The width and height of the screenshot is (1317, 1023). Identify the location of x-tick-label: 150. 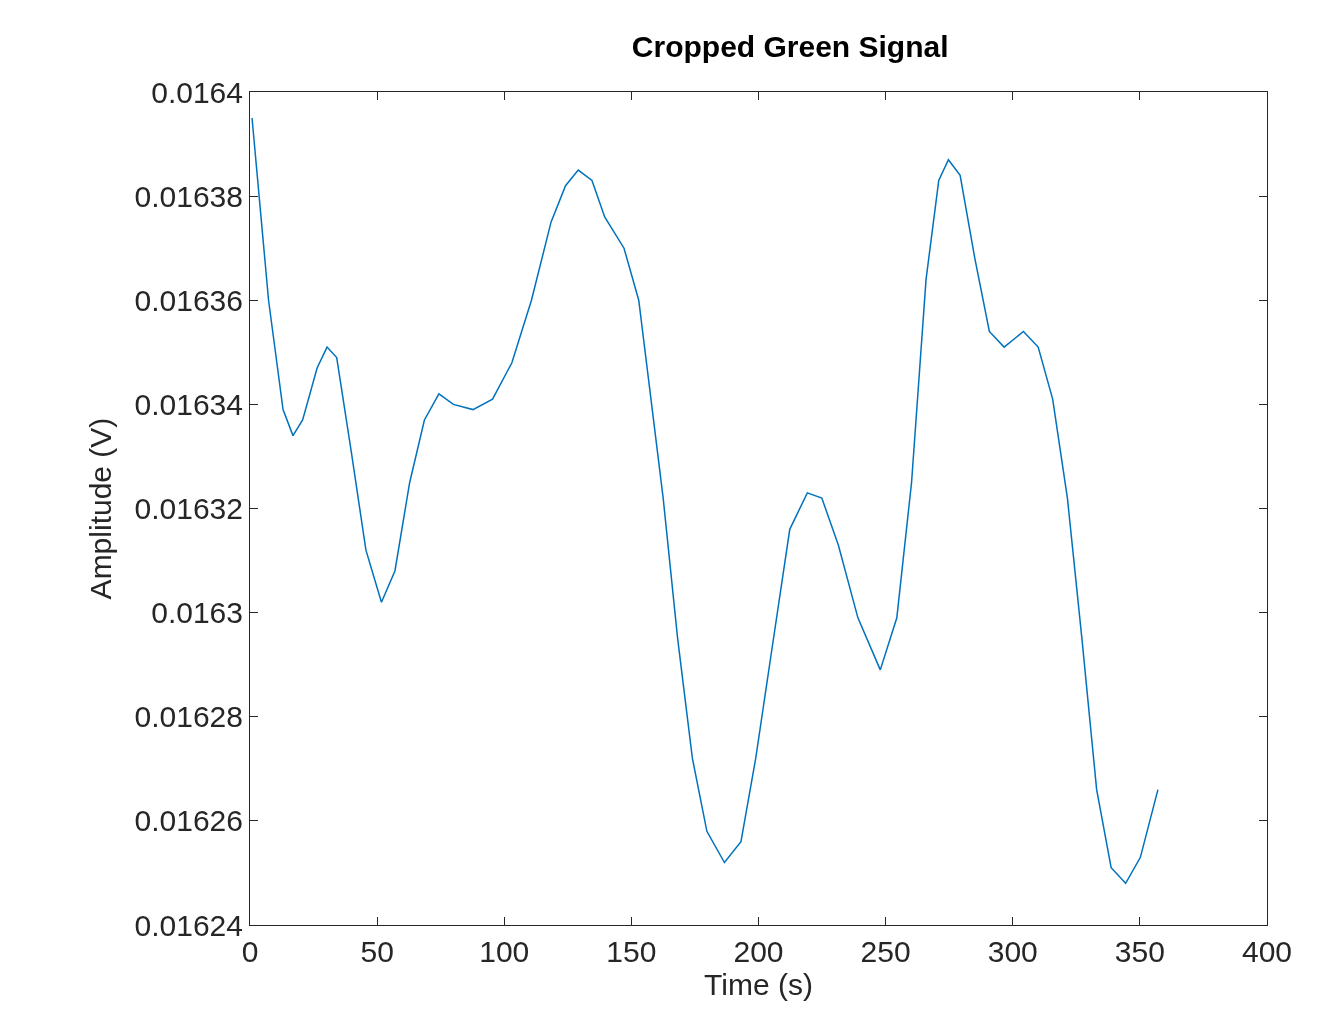
(631, 951).